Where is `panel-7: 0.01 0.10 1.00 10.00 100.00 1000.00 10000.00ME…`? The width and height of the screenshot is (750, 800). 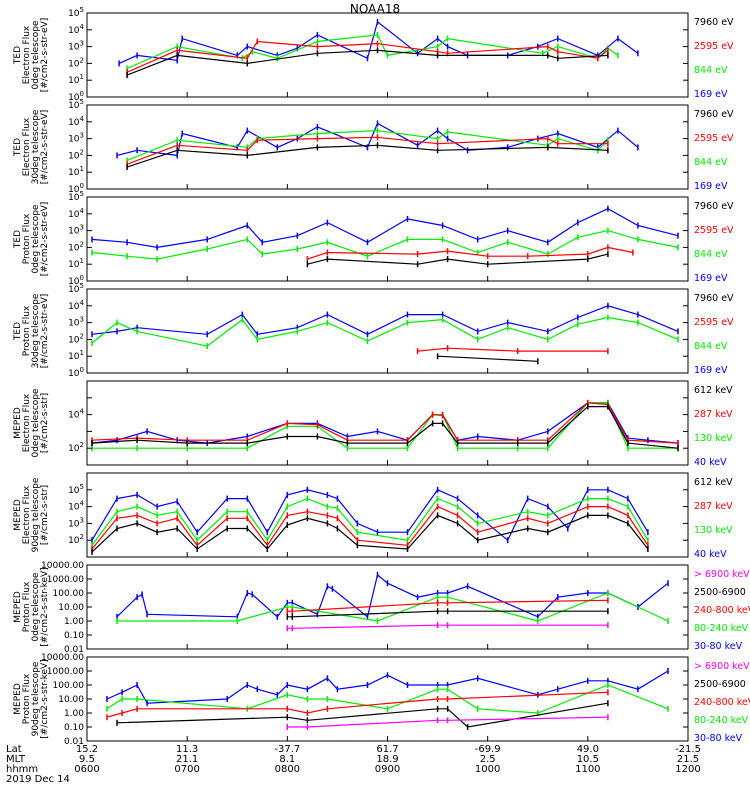
panel-7: 0.01 0.10 1.00 10.00 100.00 1000.00 10000.00ME… is located at coordinates (381, 608).